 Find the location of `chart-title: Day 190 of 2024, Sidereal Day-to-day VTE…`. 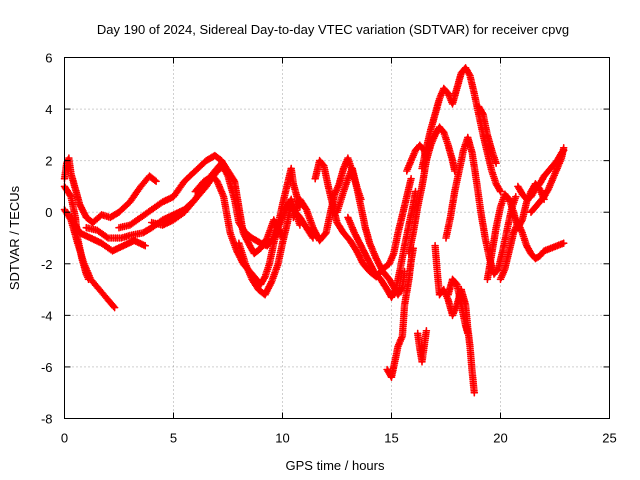

chart-title: Day 190 of 2024, Sidereal Day-to-day VTE… is located at coordinates (333, 29).